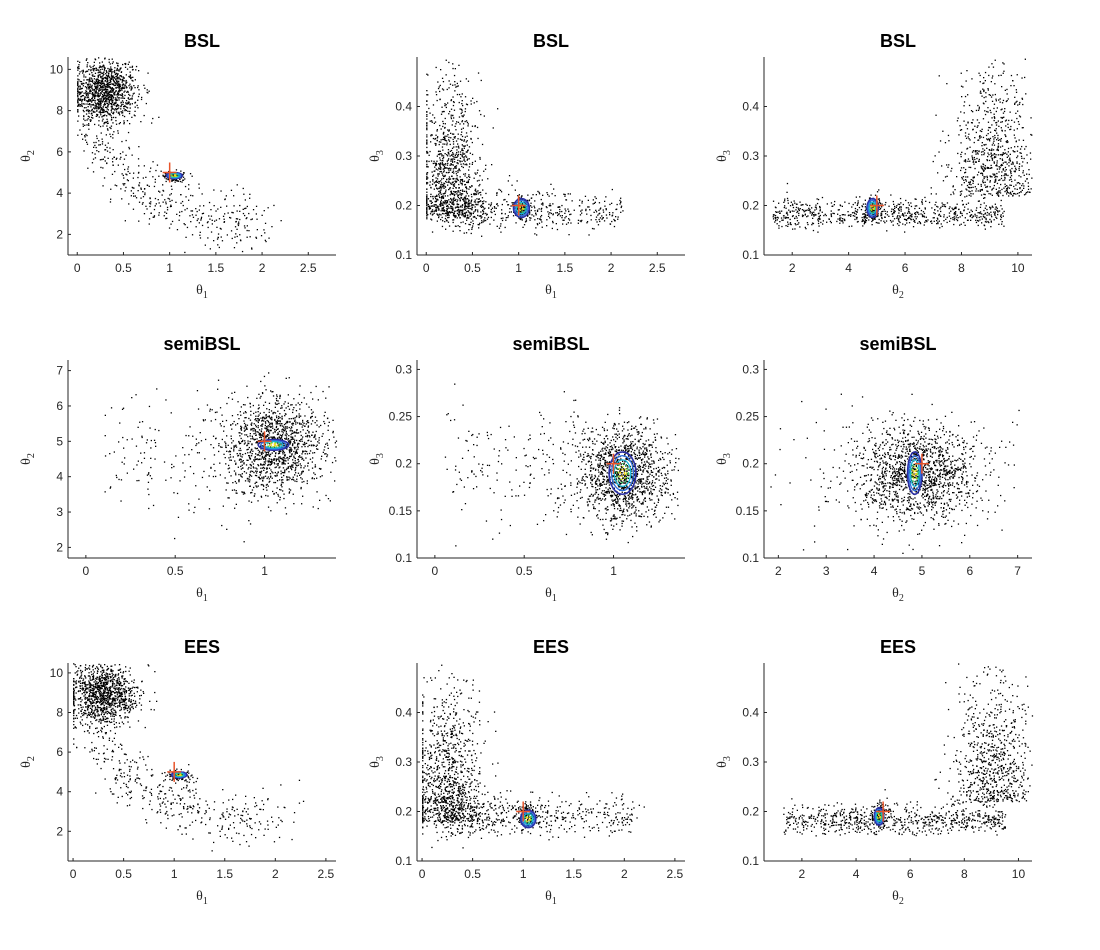  Describe the element at coordinates (898, 292) in the screenshot. I see `x-axis-label: θ2` at that location.